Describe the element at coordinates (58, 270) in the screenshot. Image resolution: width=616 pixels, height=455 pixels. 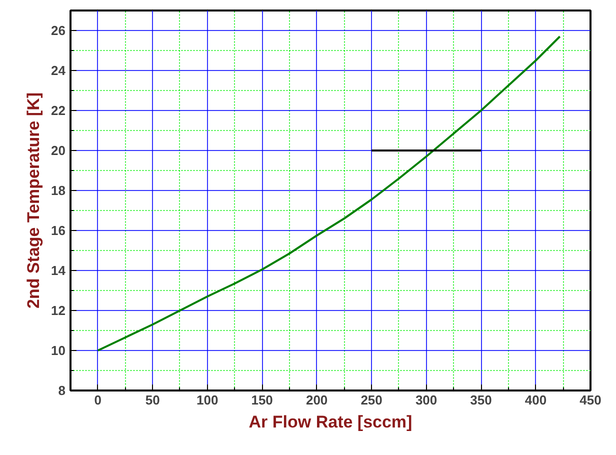
I see `y-tick-label: 14` at that location.